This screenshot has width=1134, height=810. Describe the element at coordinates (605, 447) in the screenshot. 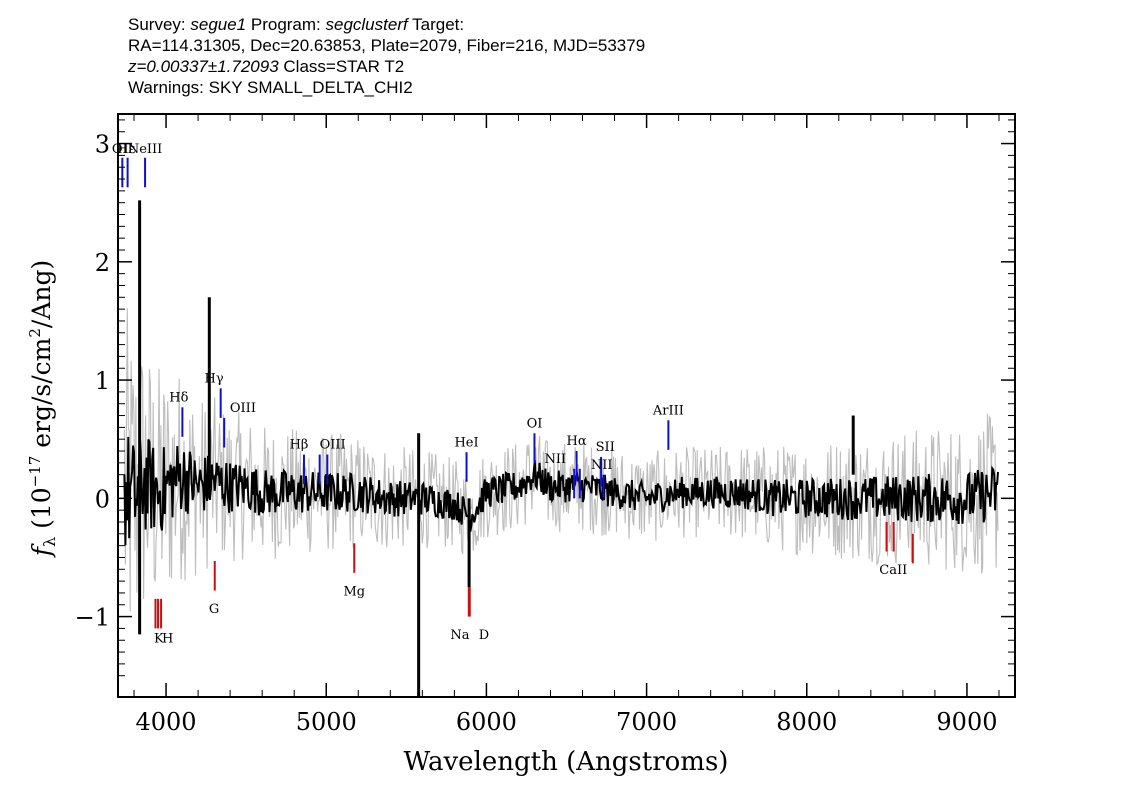

I see `emission-line-label-14: SII` at that location.